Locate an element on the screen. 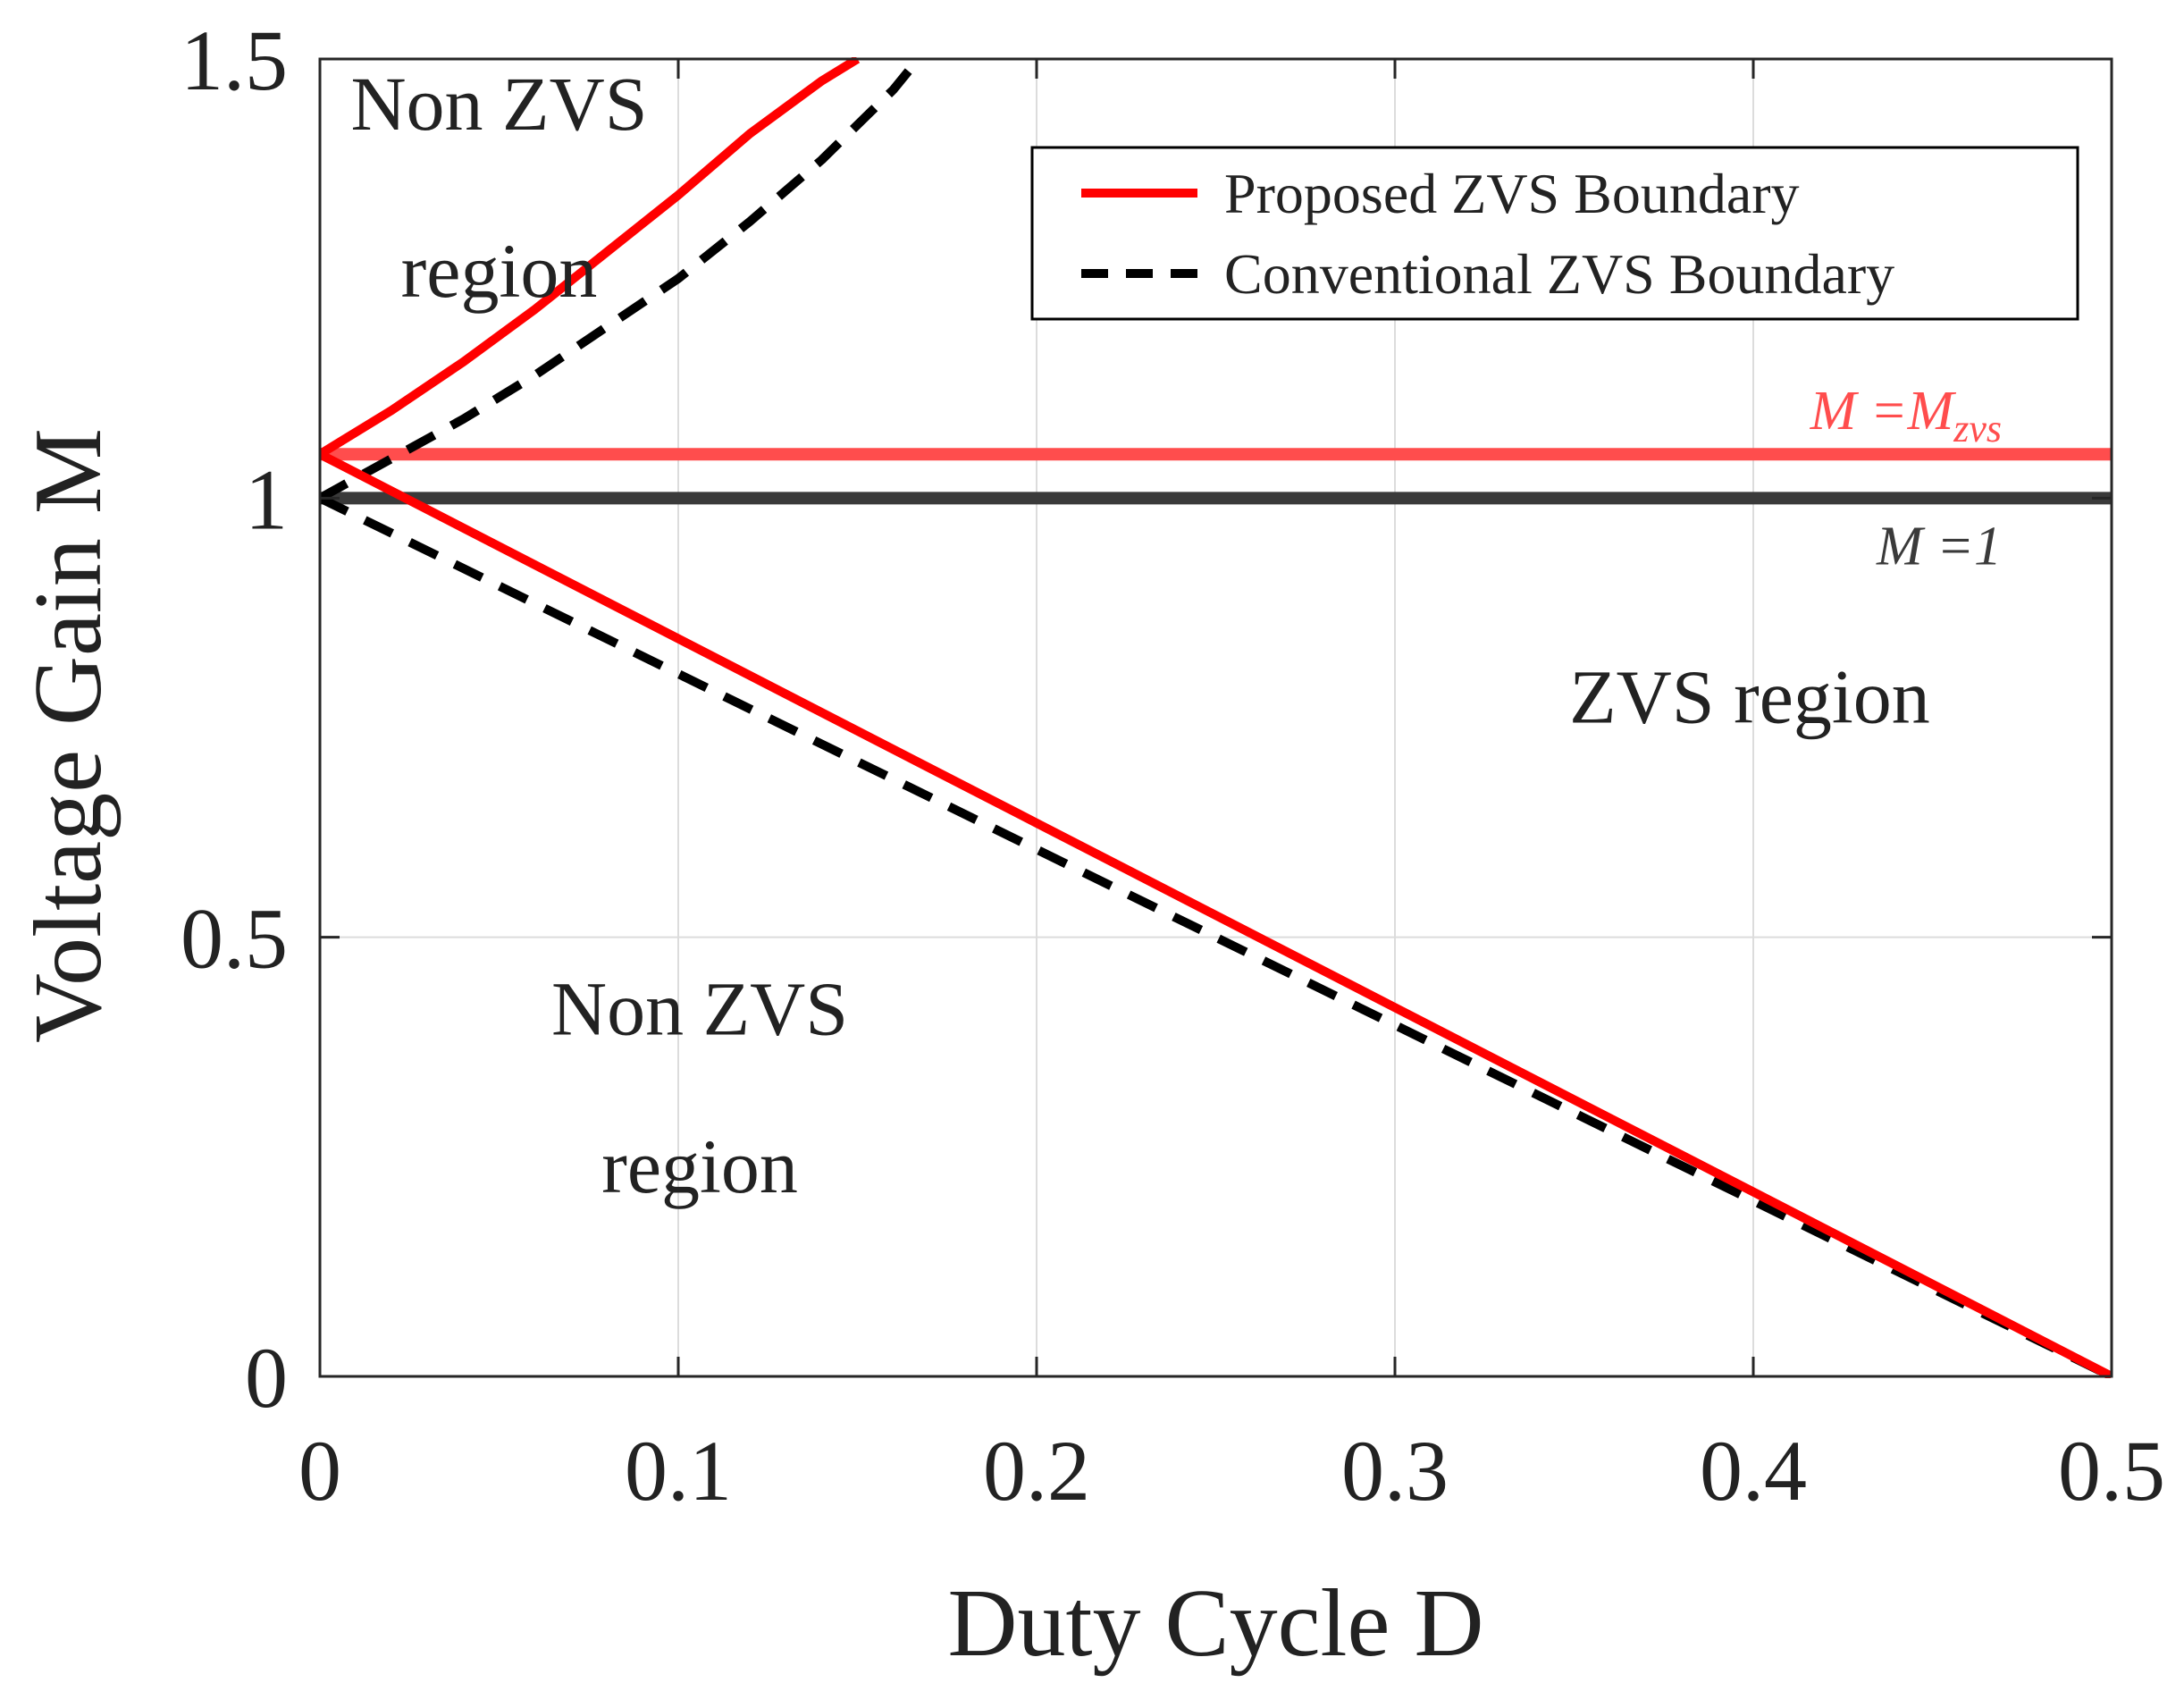  y-tick-label: 0.5 is located at coordinates (234, 939).